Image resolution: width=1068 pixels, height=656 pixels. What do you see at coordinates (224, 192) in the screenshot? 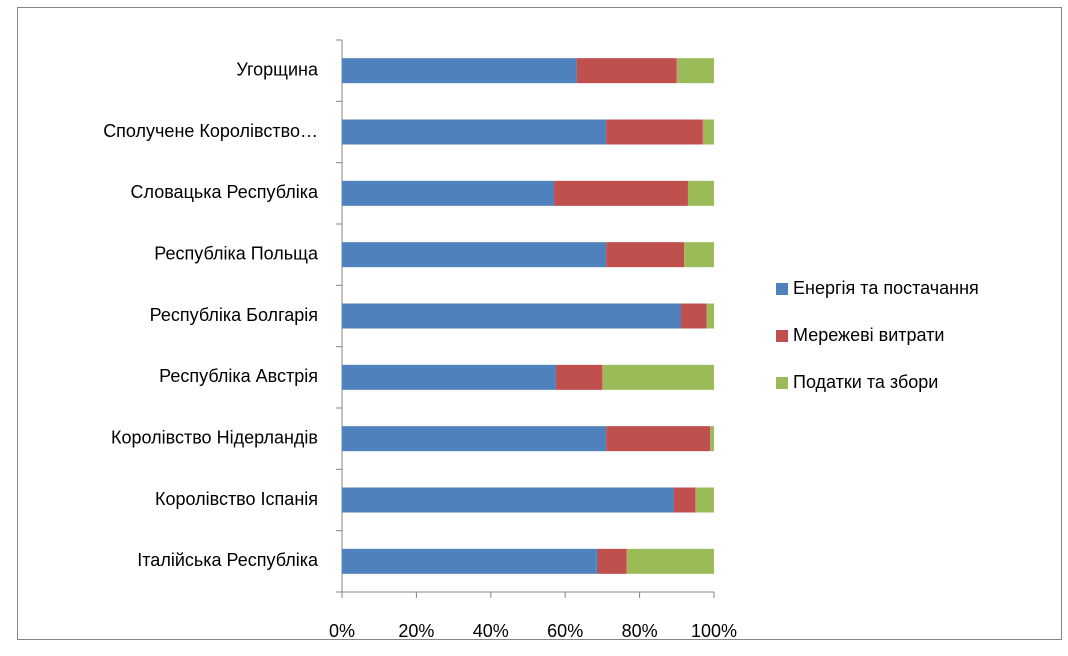
I see `y-tick-label: Словацька Республіка` at bounding box center [224, 192].